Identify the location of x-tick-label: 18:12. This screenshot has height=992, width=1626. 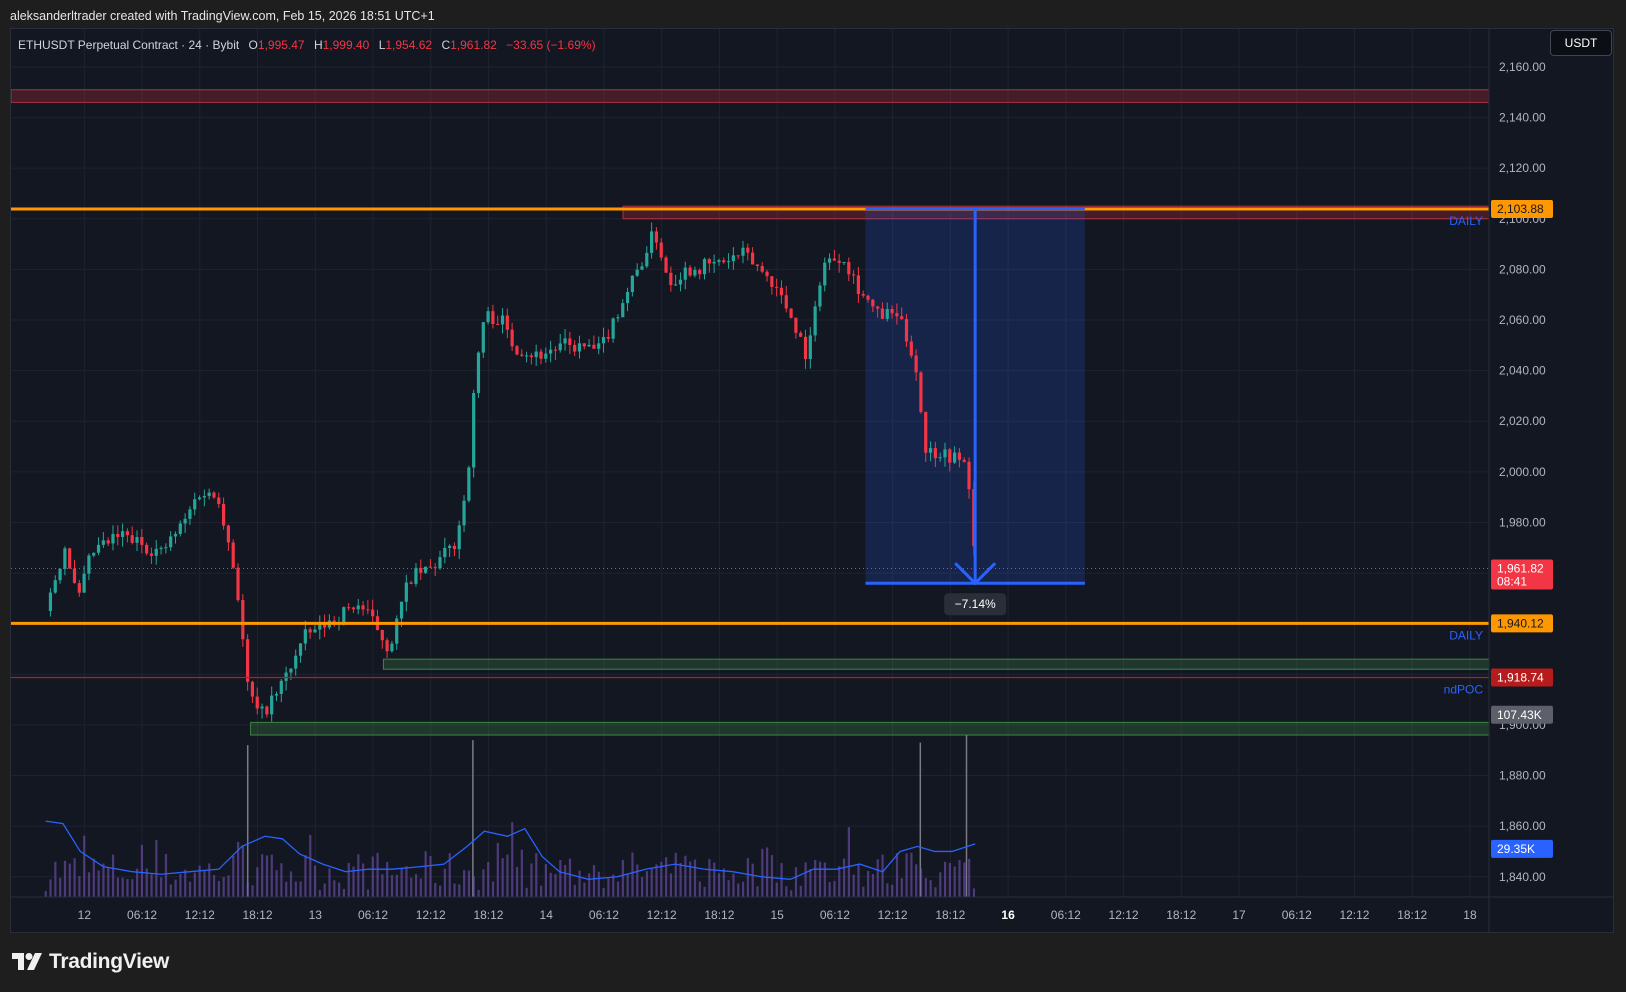
(488, 915).